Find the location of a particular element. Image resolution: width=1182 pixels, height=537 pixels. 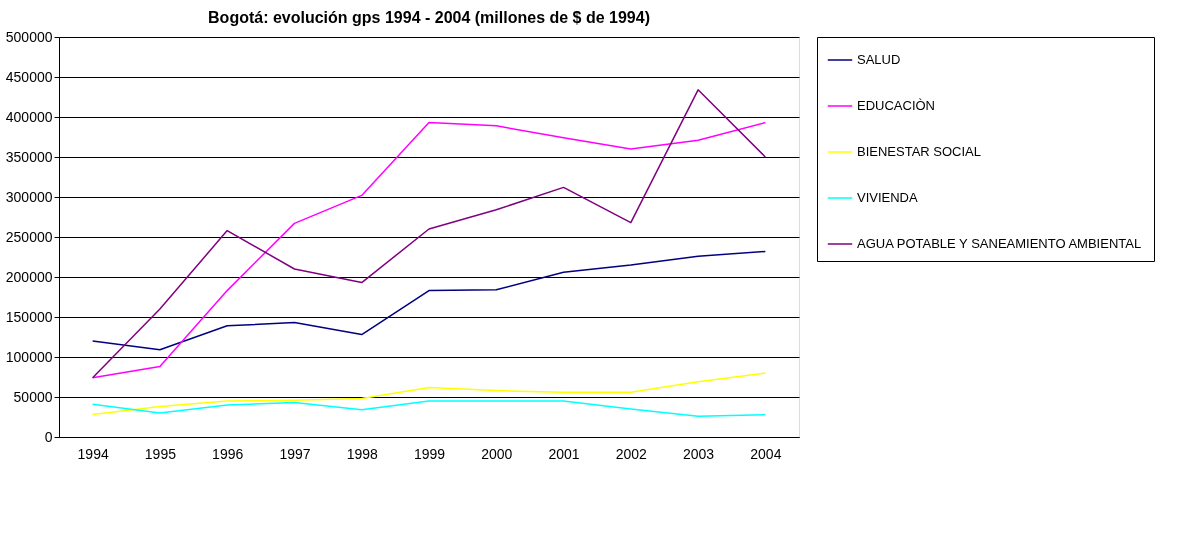

y-tick-label: 250000 is located at coordinates (29, 236).